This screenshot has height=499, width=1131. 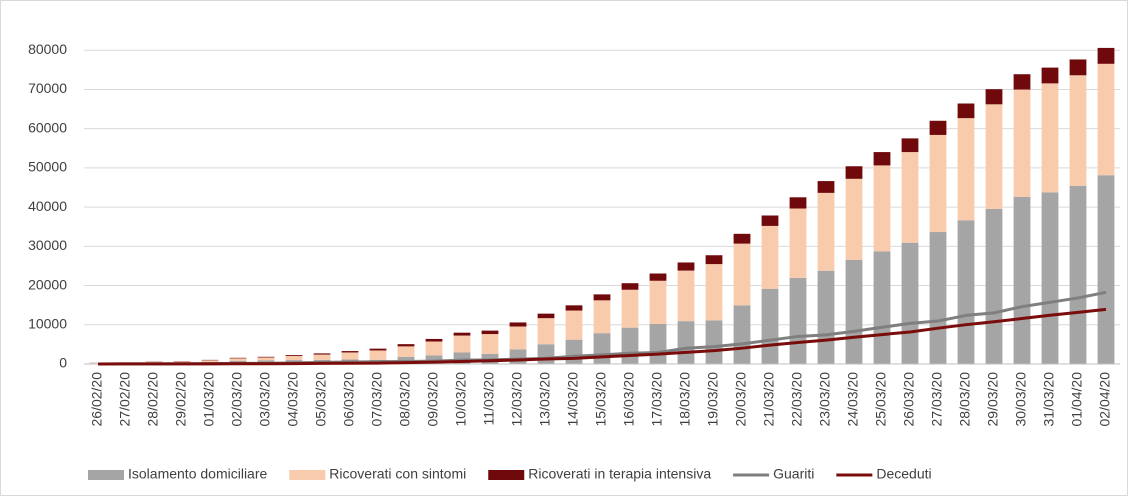 I want to click on y-tick-label: 20000, so click(x=47, y=284).